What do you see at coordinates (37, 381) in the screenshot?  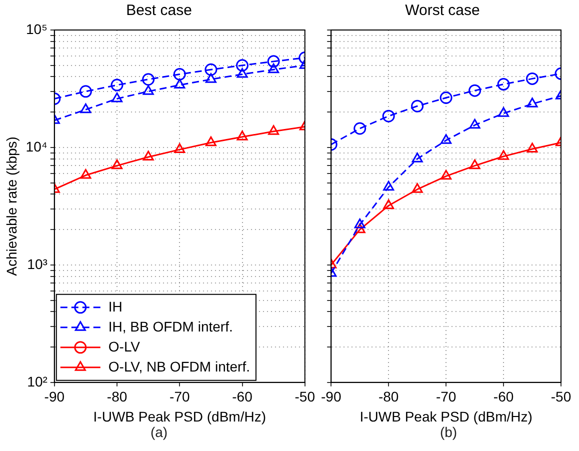 I see `y-tick-label: 10²` at bounding box center [37, 381].